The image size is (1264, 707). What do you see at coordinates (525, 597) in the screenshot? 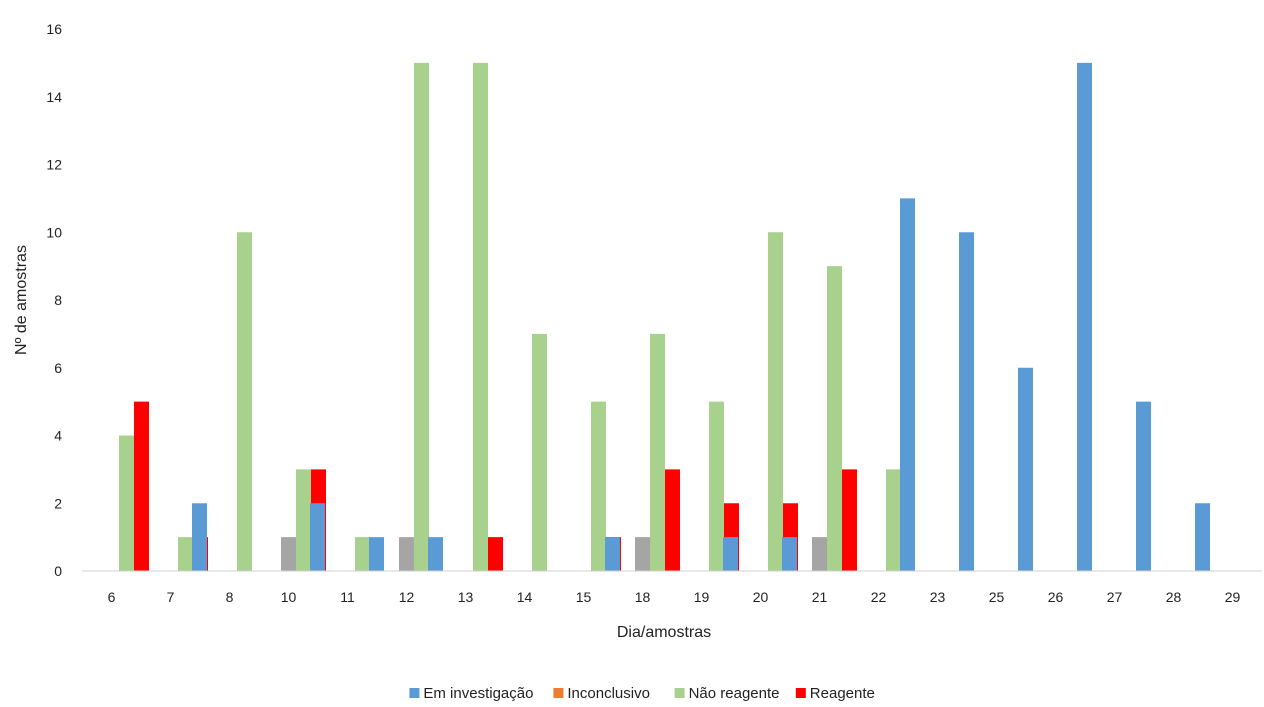
I see `x-tick-label: 14` at bounding box center [525, 597].